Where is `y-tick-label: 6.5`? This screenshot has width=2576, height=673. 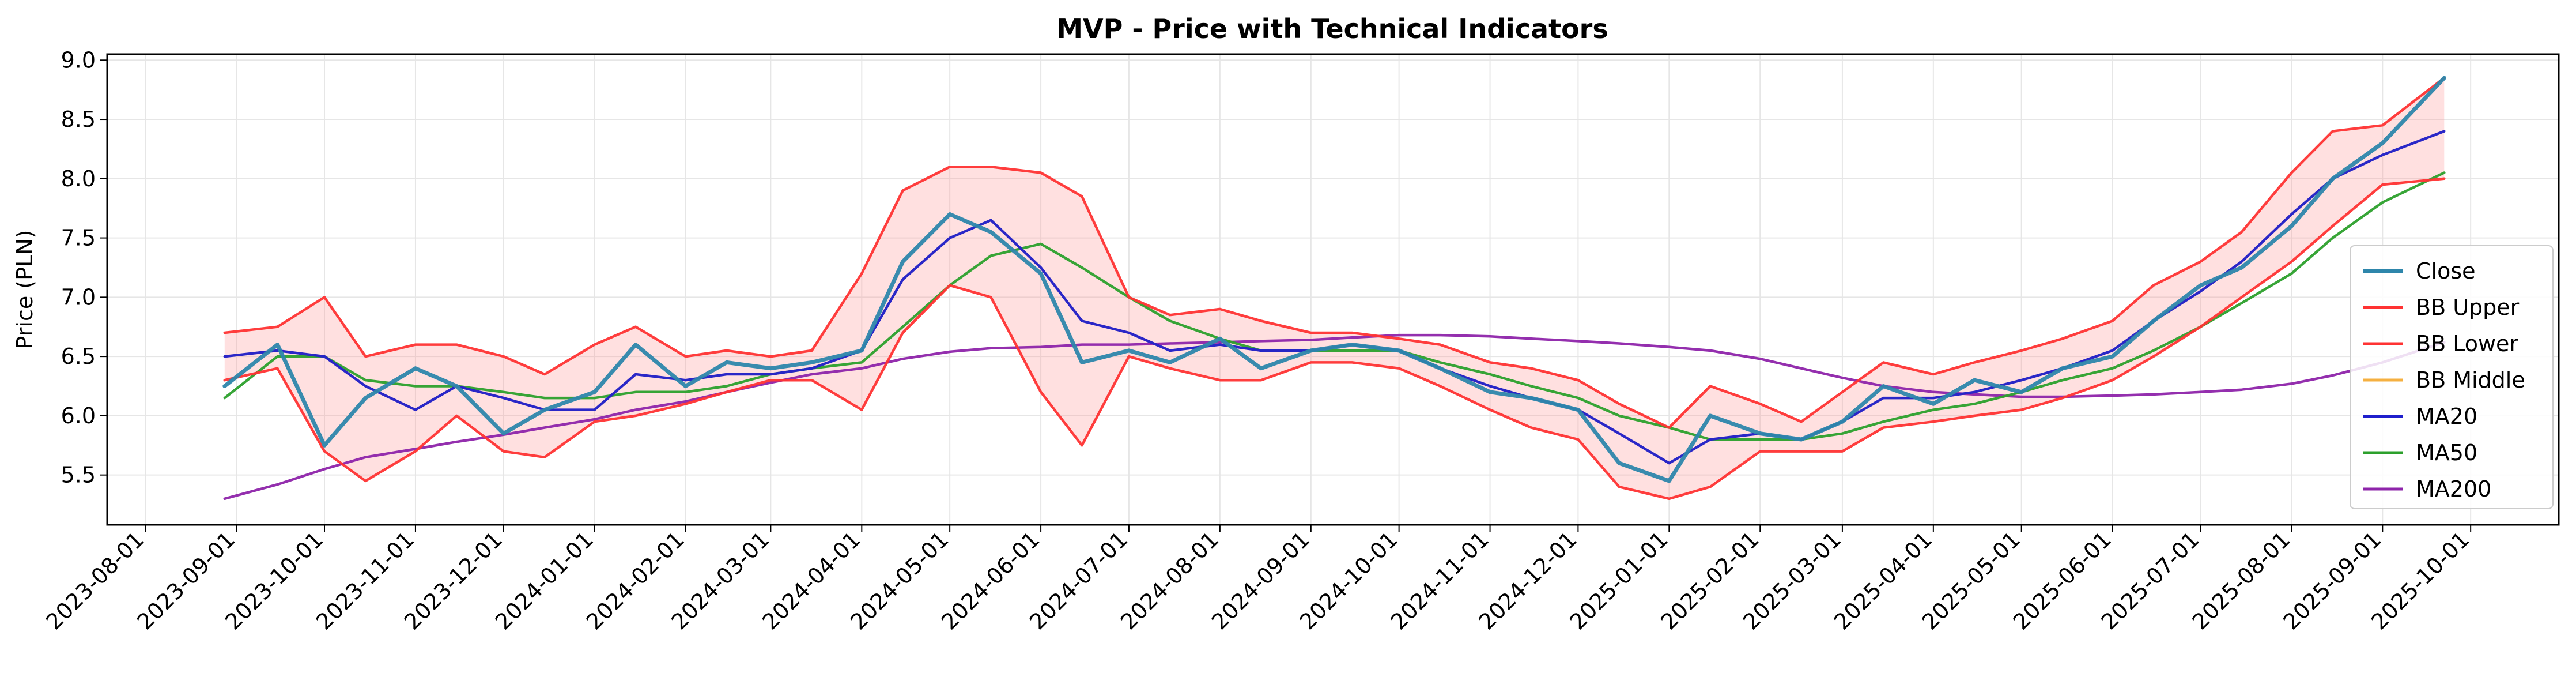 y-tick-label: 6.5 is located at coordinates (78, 356).